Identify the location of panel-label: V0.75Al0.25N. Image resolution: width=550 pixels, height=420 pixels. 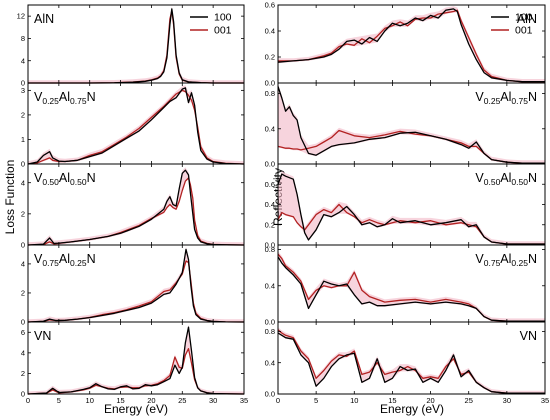
(506, 260).